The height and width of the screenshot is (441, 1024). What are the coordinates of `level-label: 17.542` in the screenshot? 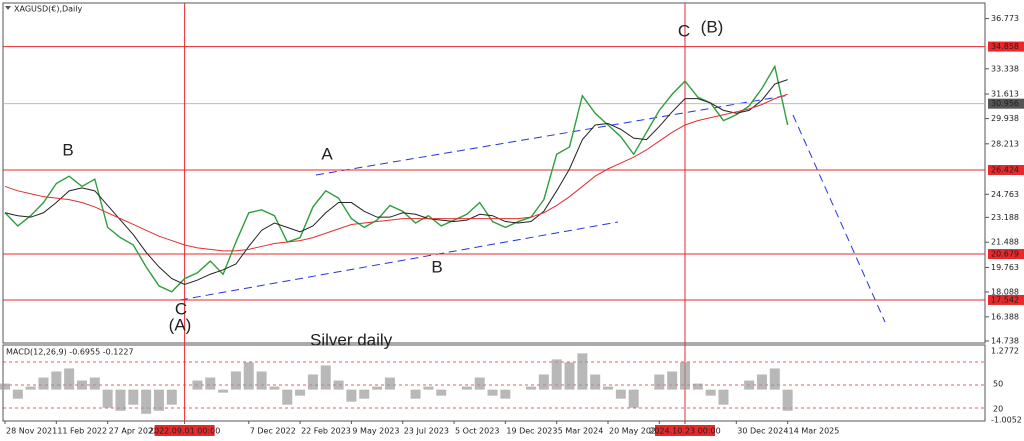 It's located at (1005, 299).